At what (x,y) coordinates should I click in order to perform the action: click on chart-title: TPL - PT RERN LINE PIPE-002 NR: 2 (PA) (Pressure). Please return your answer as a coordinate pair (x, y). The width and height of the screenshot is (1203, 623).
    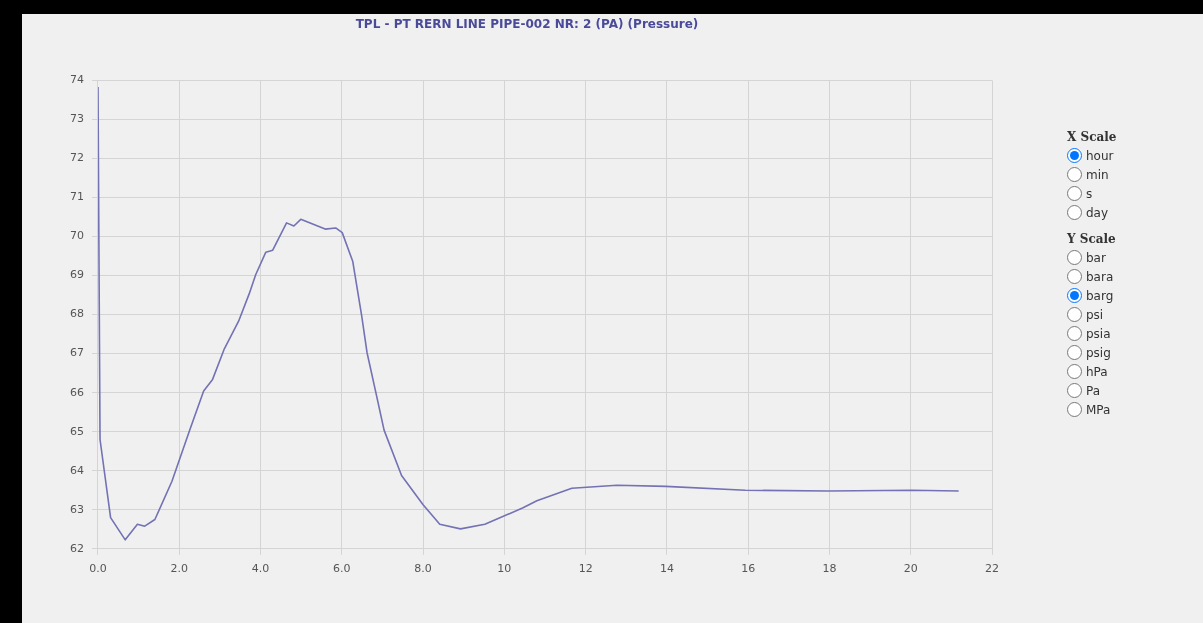
    Looking at the image, I should click on (527, 24).